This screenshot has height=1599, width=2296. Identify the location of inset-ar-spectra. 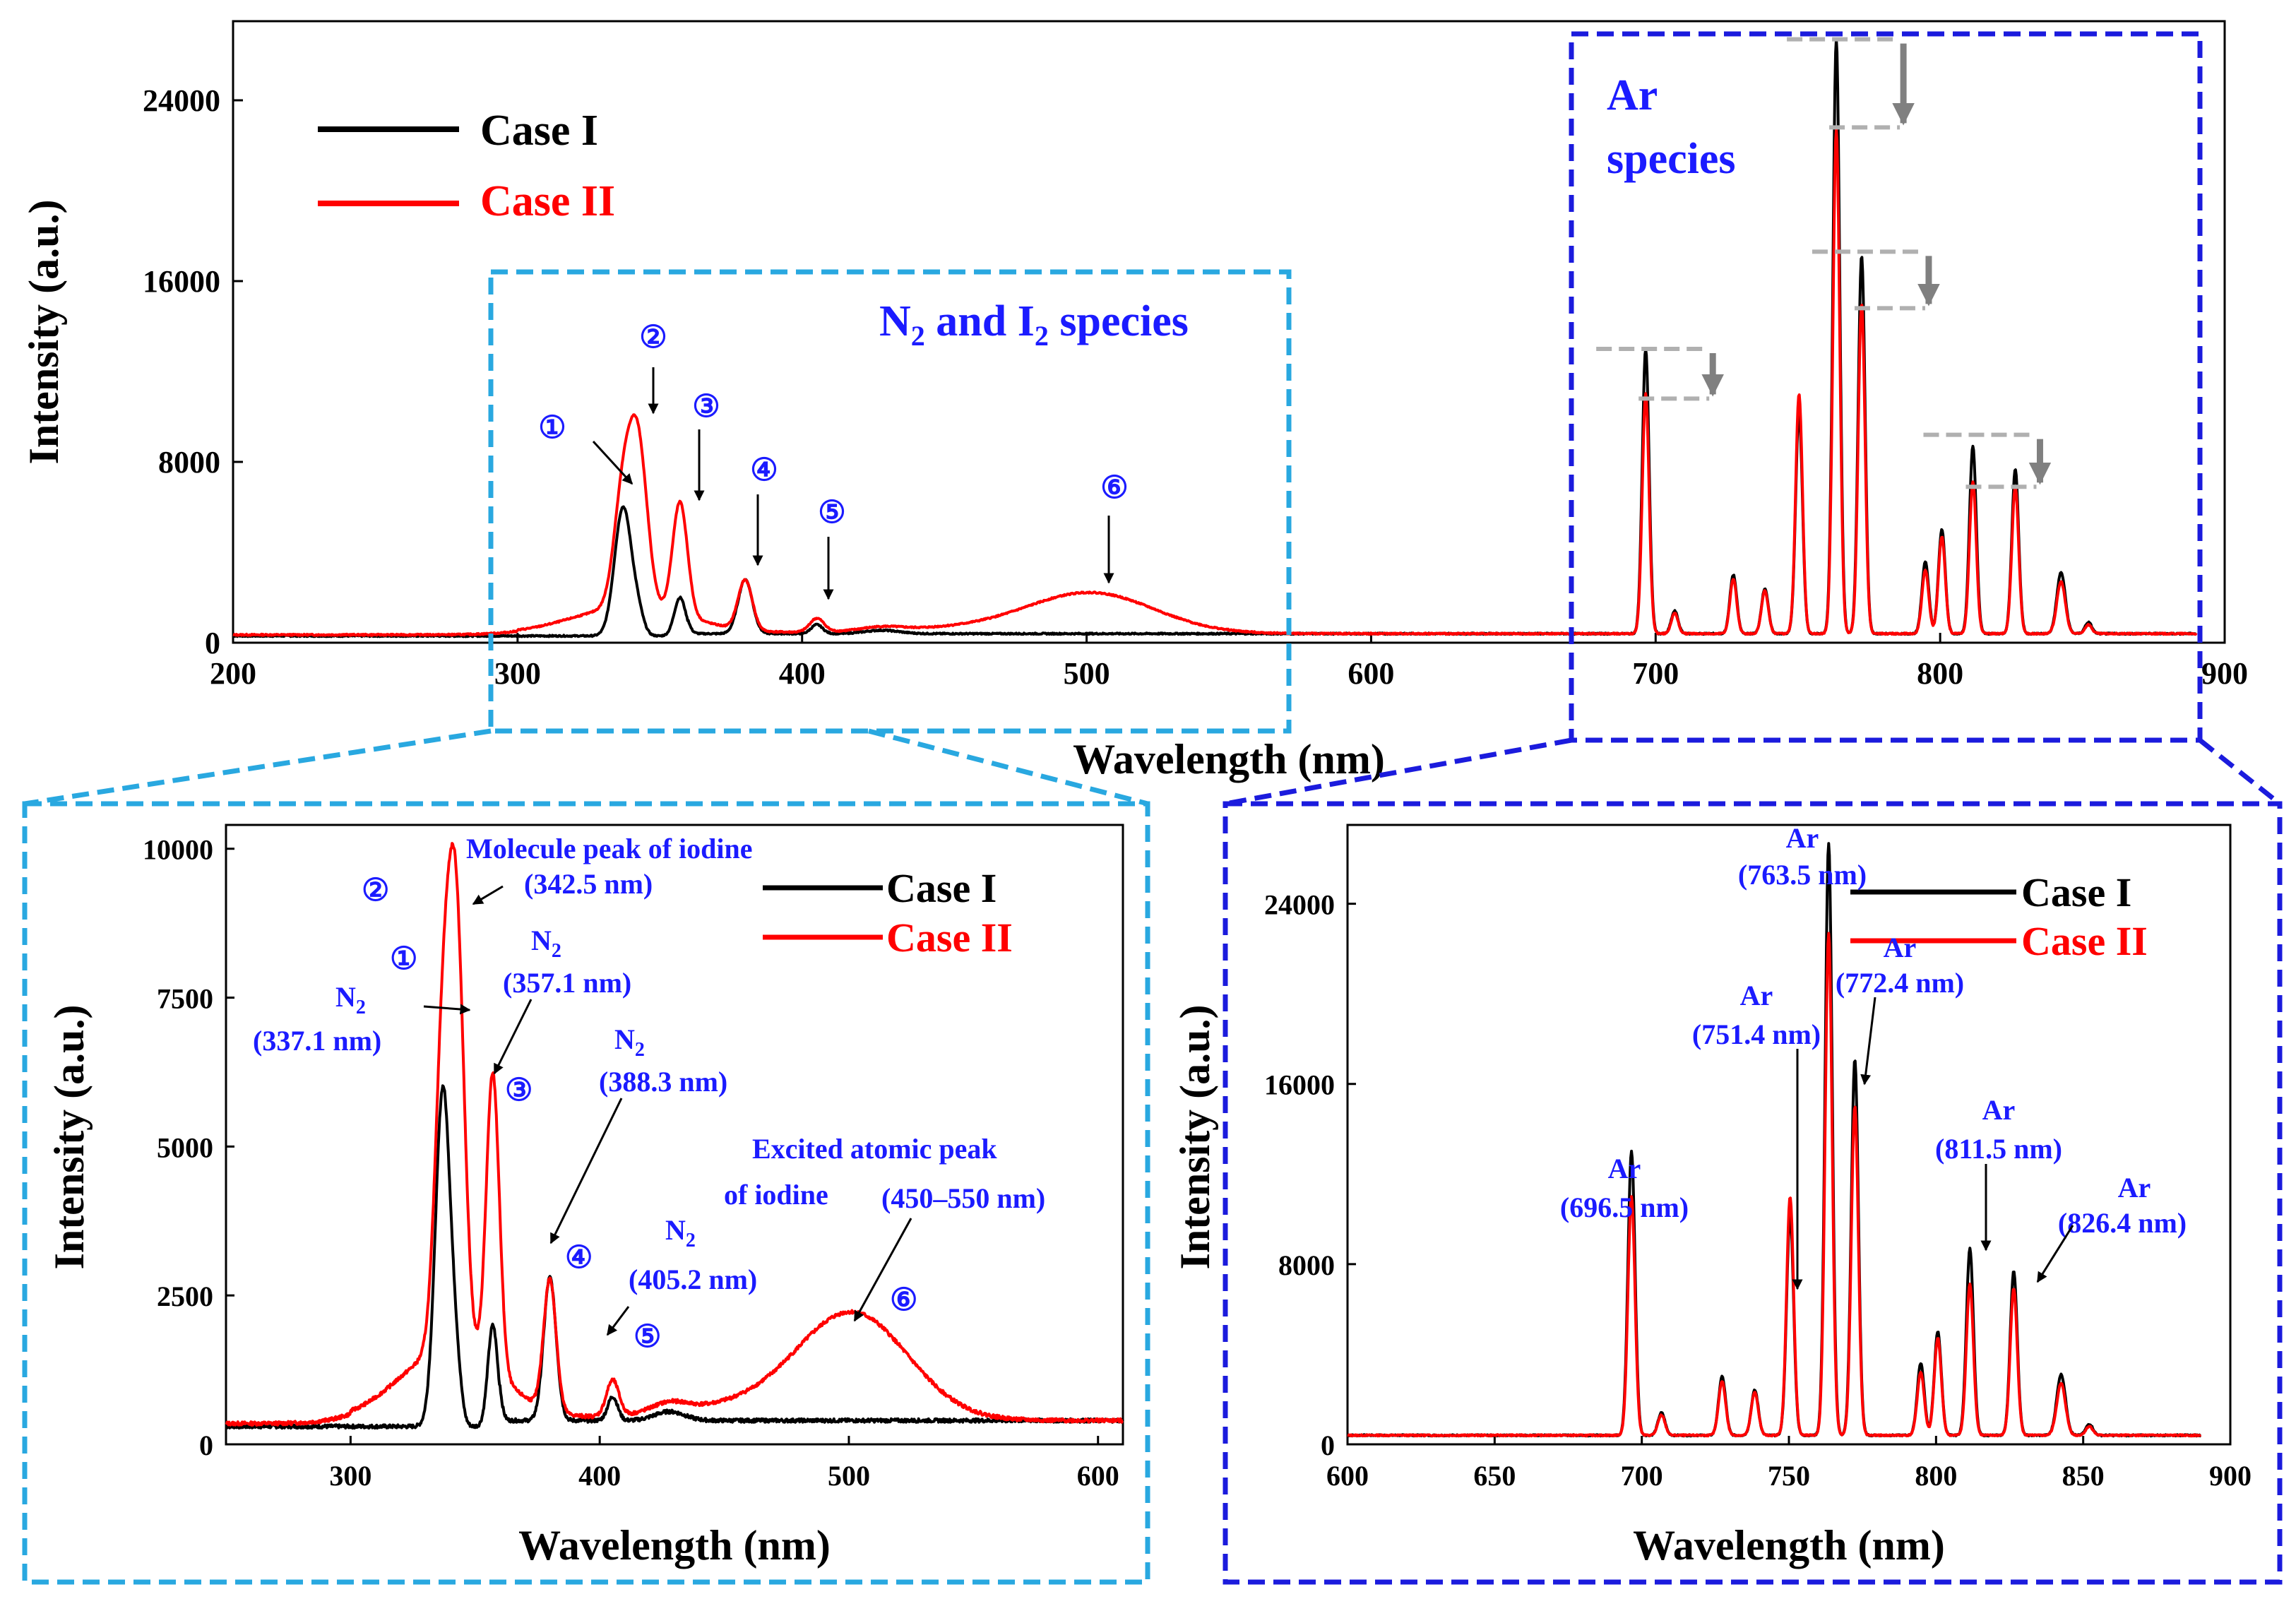
(1774, 1140).